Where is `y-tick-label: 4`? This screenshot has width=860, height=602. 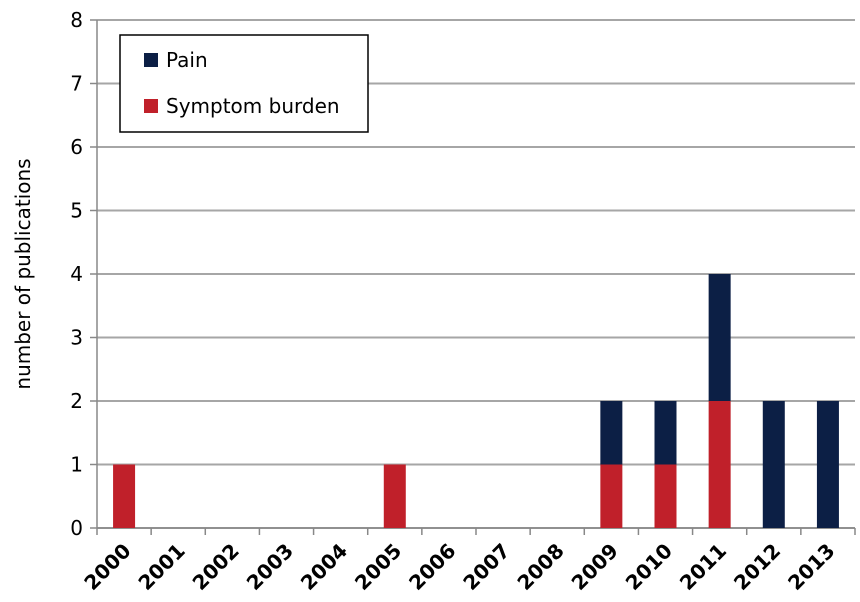 y-tick-label: 4 is located at coordinates (76, 274).